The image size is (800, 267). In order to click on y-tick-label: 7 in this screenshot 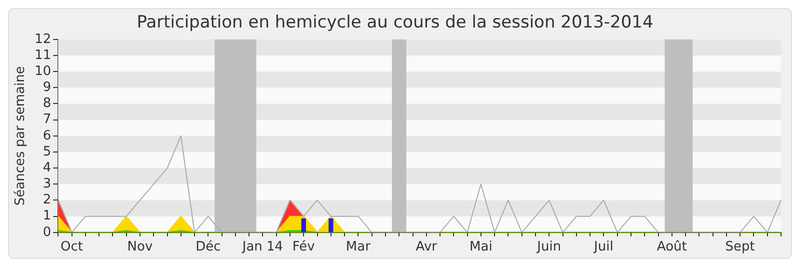, I will do `click(47, 120)`.